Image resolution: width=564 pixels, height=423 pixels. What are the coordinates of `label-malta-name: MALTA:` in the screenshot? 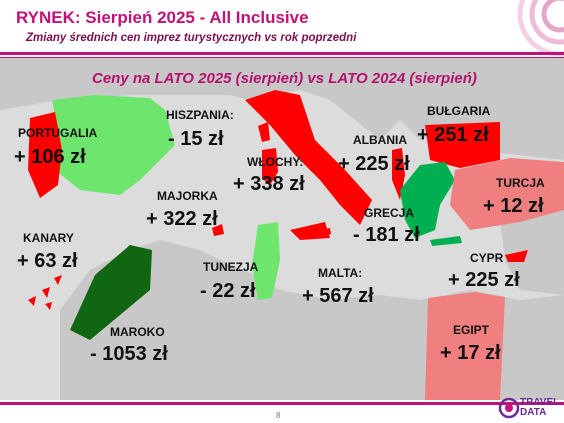 It's located at (340, 273).